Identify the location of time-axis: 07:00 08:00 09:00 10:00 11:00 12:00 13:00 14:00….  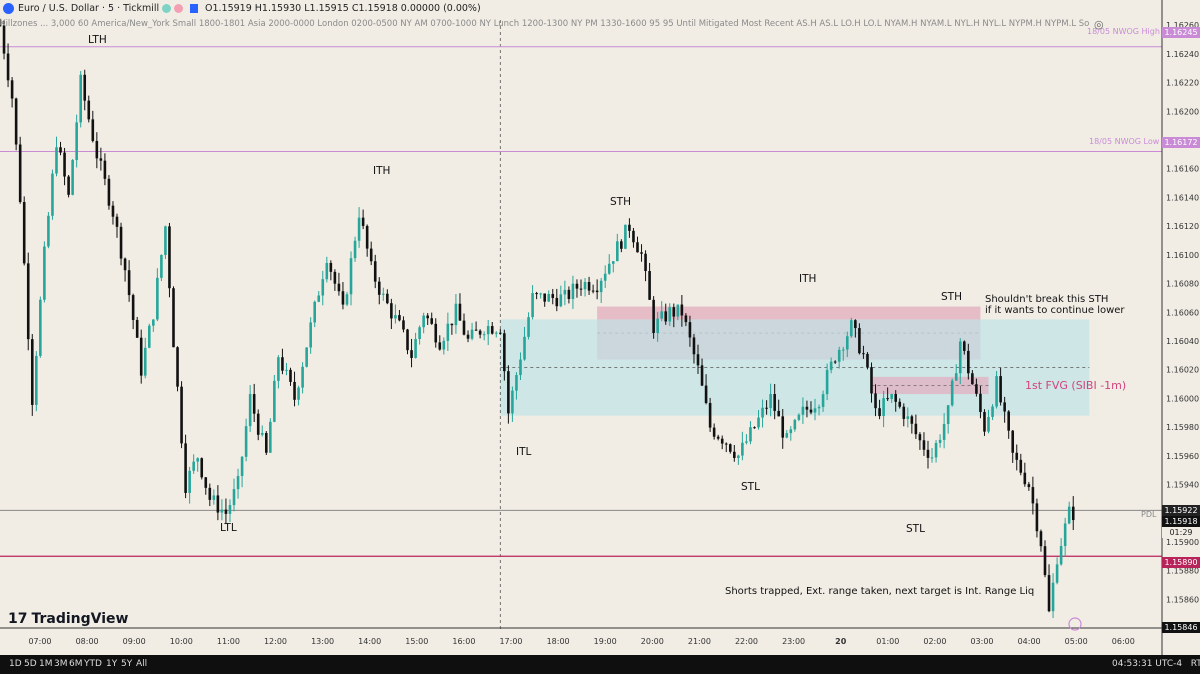
(581, 641).